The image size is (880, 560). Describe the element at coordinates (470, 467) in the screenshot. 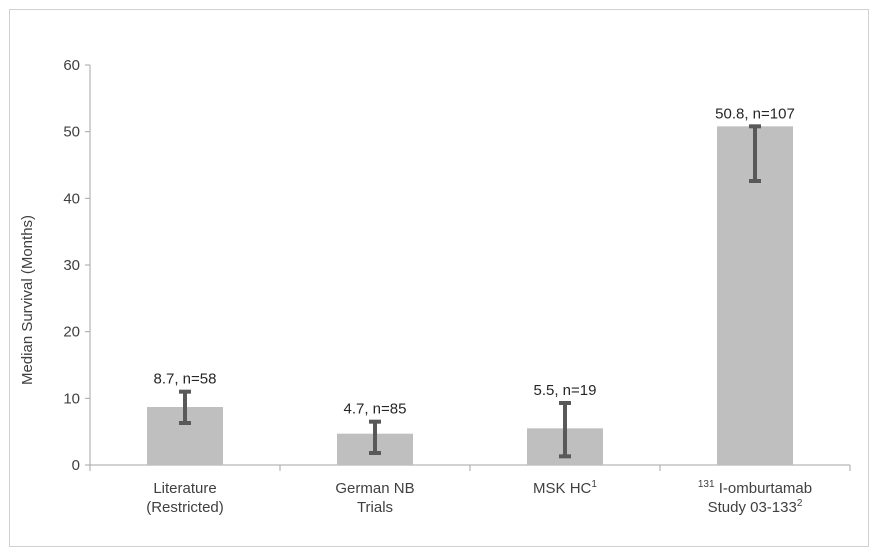

I see `x-axis` at that location.